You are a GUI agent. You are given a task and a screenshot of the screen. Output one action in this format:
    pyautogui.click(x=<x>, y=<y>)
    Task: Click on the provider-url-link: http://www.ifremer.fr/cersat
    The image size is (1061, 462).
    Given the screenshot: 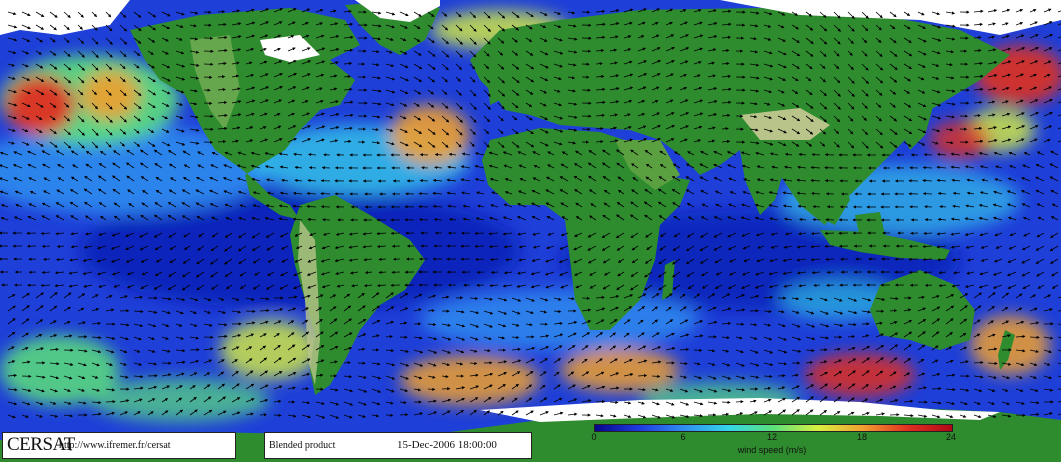 What is the action you would take?
    pyautogui.click(x=115, y=445)
    